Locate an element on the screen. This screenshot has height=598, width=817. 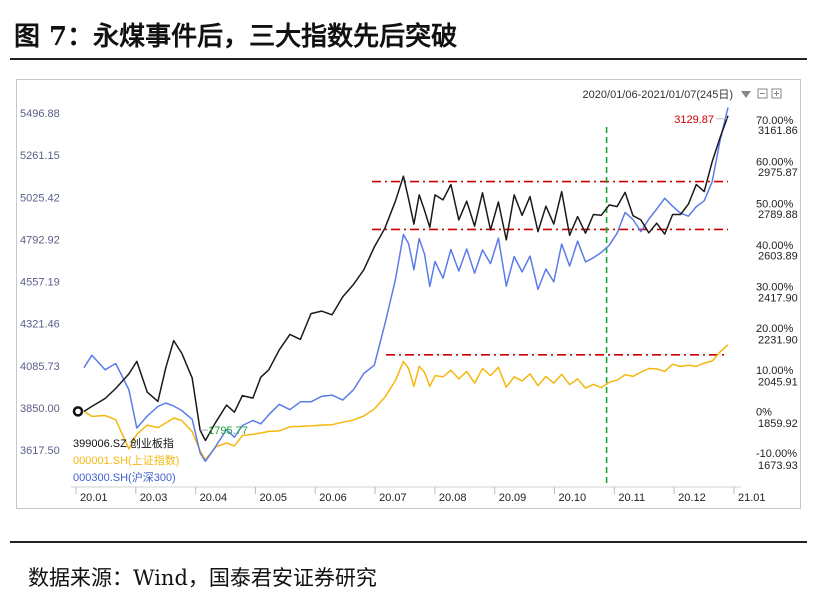
x-tick-label: 20.09 is located at coordinates (513, 498).